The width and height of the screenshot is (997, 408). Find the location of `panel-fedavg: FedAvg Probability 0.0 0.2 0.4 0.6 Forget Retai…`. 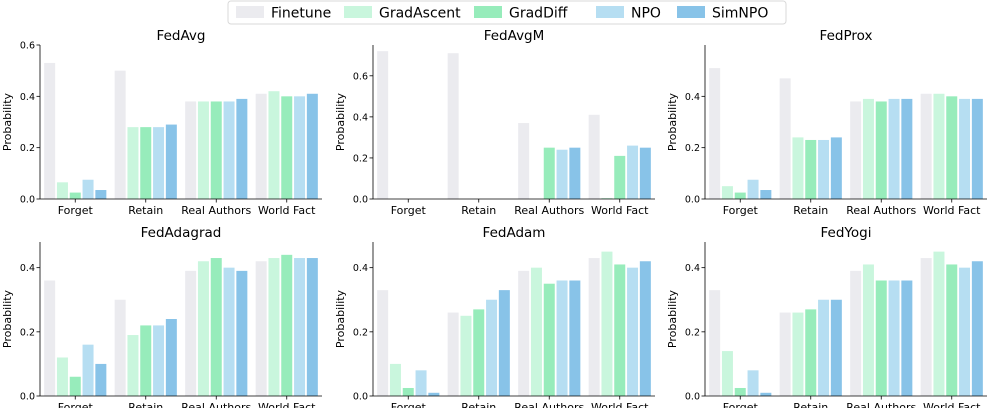

panel-fedavg: FedAvg Probability 0.0 0.2 0.4 0.6 Forget Retai… is located at coordinates (161, 122).